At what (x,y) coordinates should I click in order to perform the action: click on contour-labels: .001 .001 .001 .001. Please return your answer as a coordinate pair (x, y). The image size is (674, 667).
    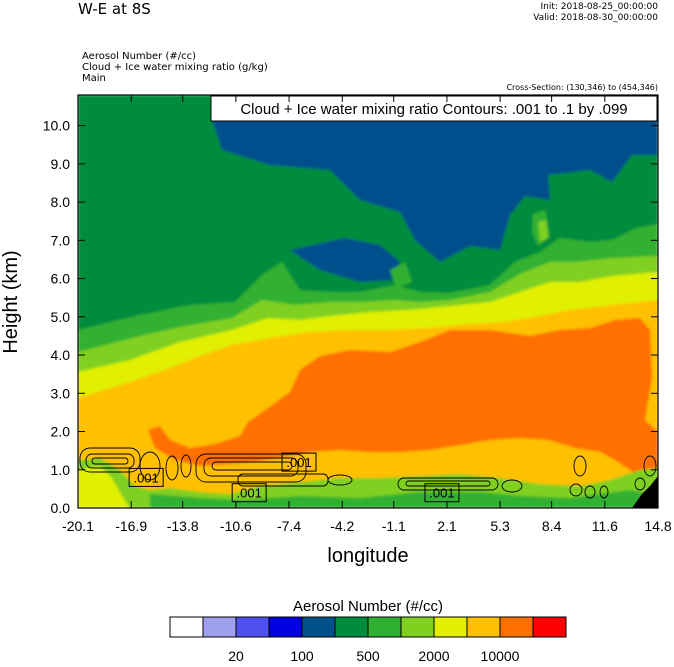
    Looking at the image, I should click on (294, 477).